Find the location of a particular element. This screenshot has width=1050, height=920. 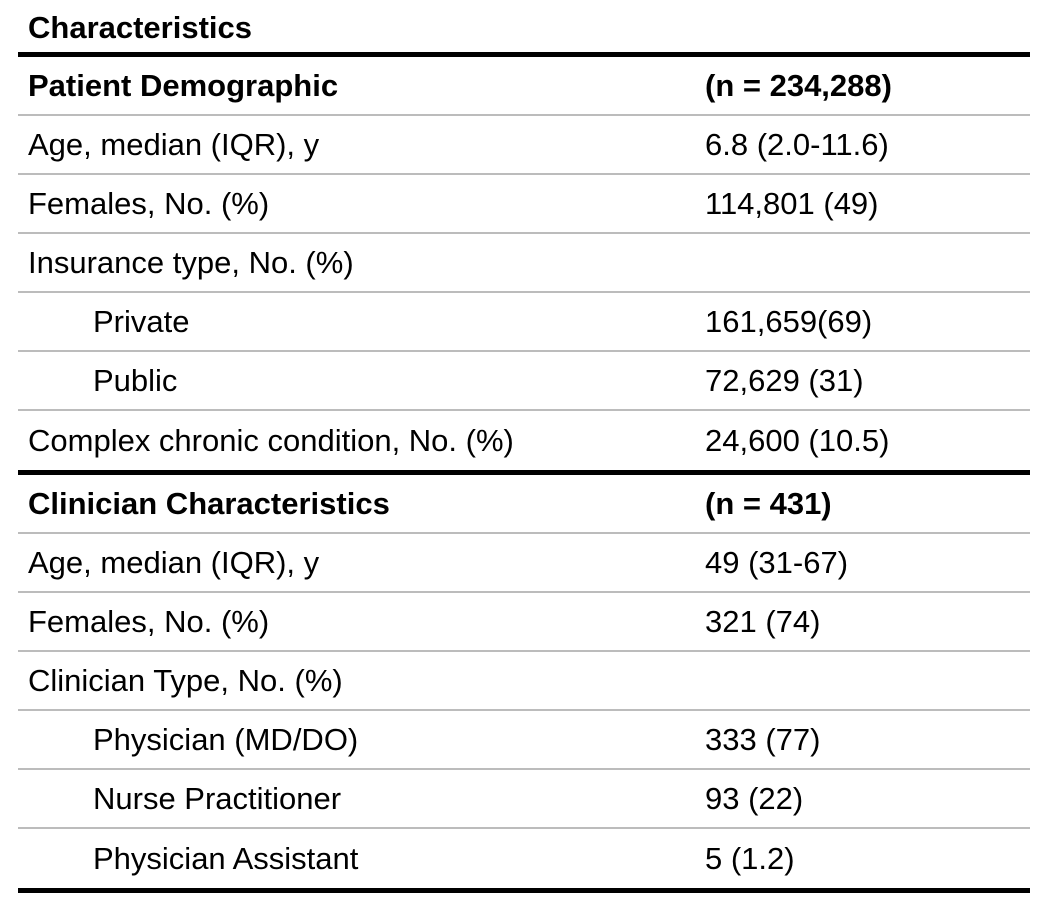

row-value: 114,801 (49) is located at coordinates (792, 203).